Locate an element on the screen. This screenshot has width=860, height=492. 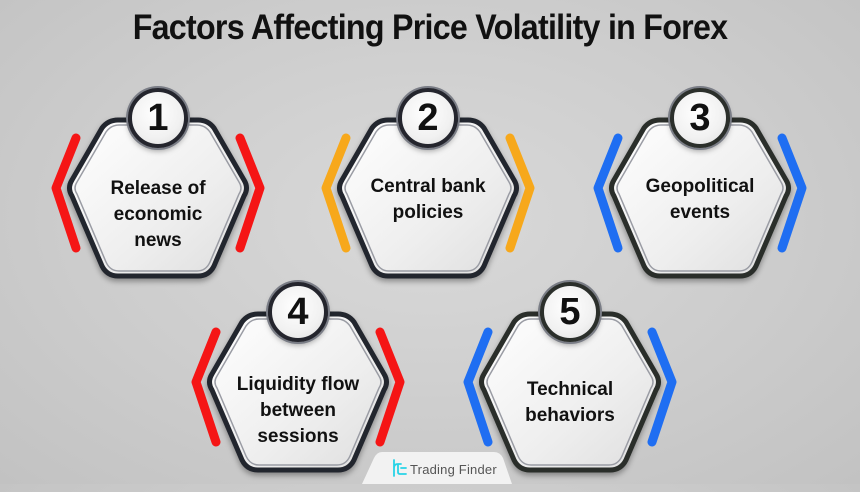
factor-card-4: 4 Liquidity flow between sessions is located at coordinates (298, 382).